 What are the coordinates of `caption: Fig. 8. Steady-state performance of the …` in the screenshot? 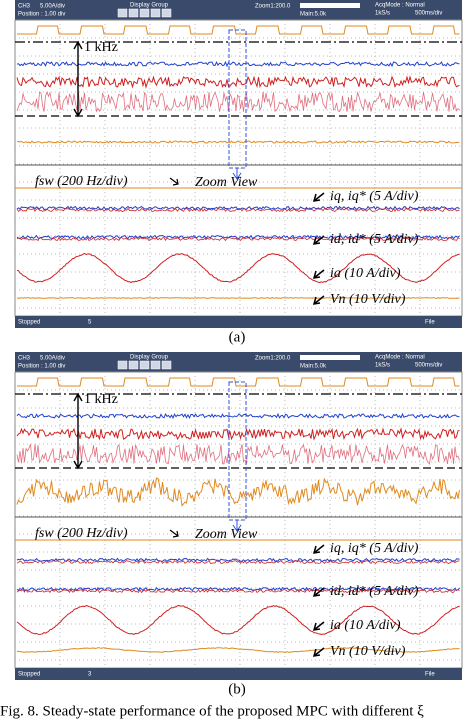 It's located at (212, 711).